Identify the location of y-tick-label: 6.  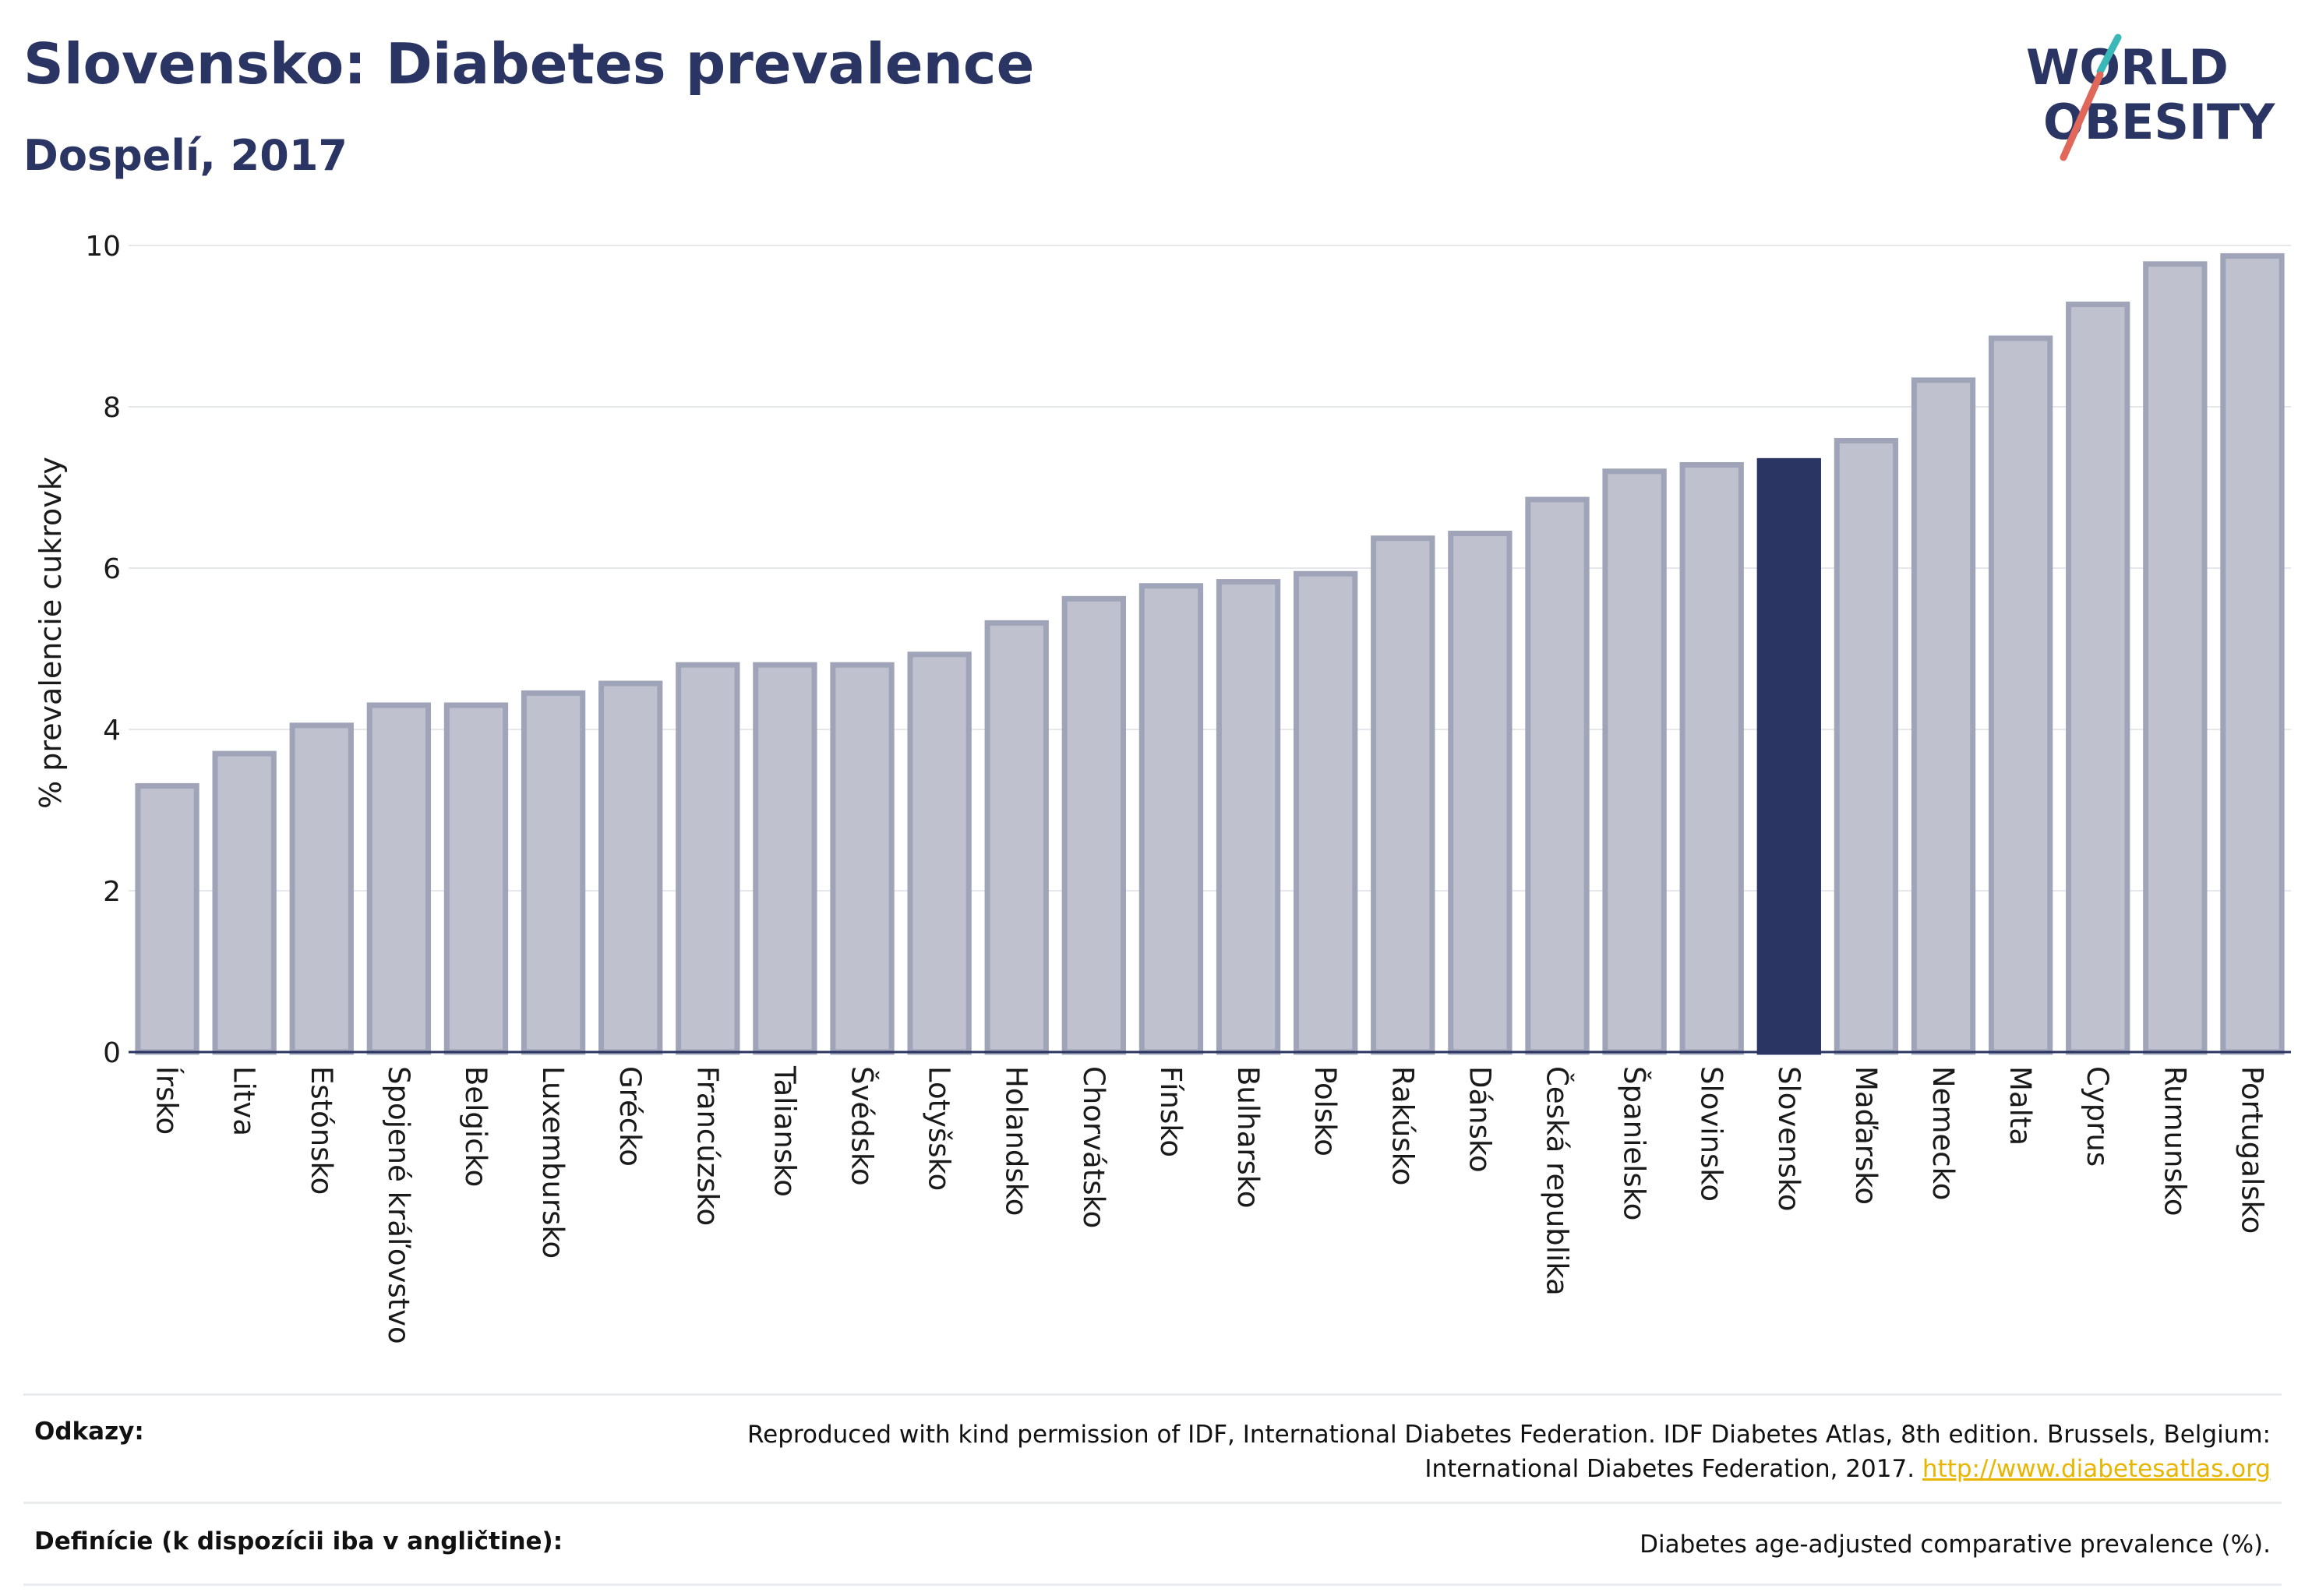
(112, 569).